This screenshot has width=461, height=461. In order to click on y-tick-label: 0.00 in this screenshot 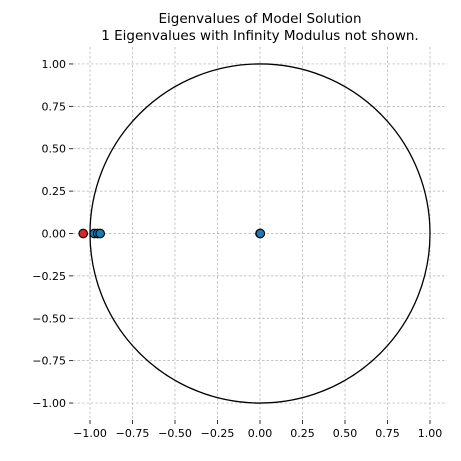, I will do `click(54, 234)`.